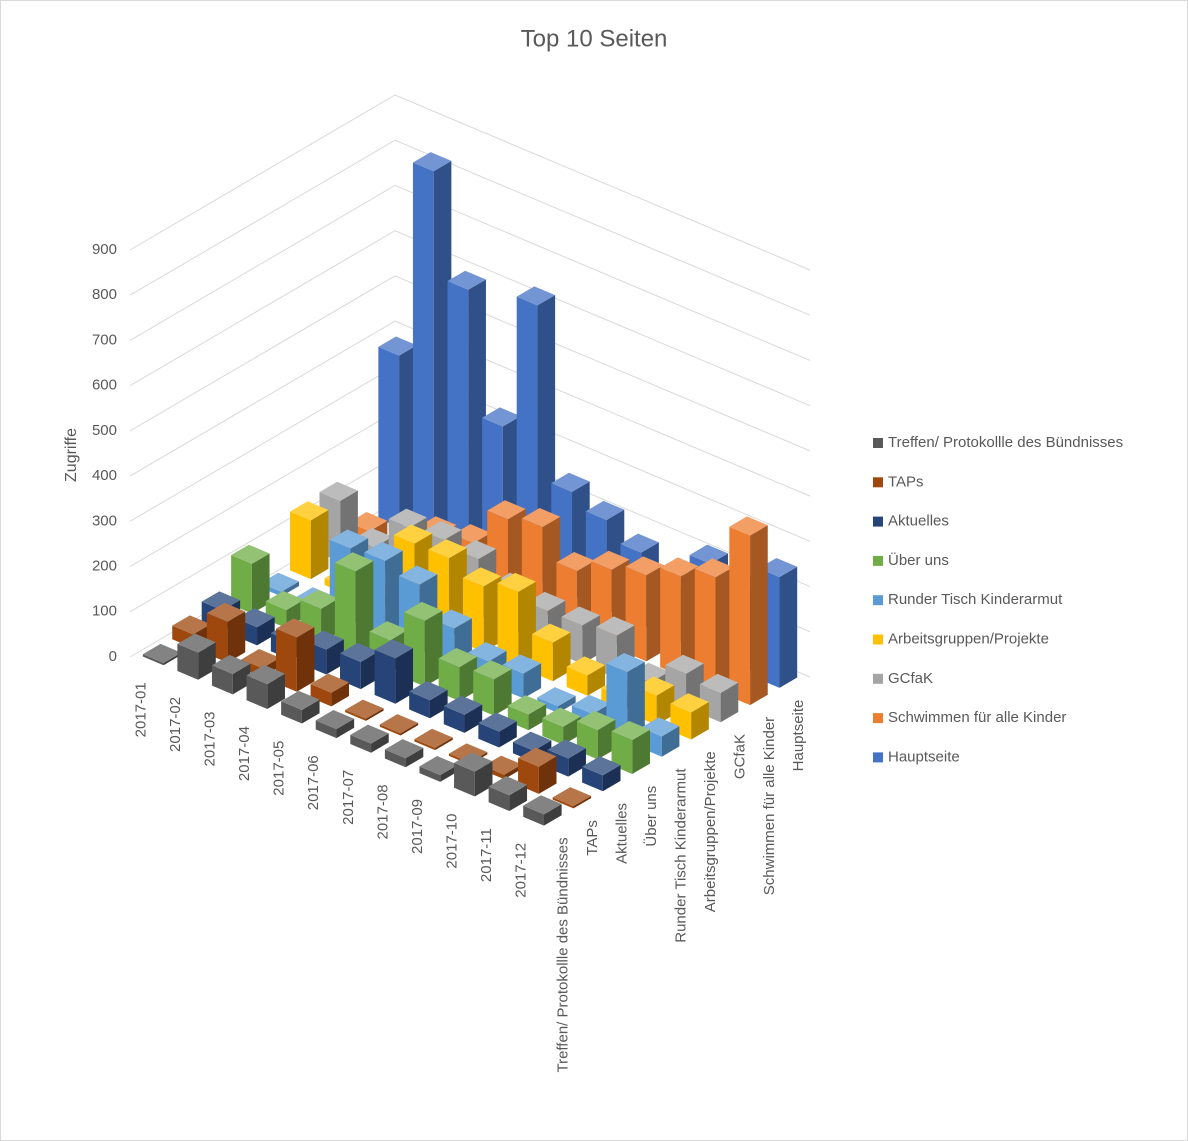  I want to click on depth-tick-label: Über uns, so click(651, 816).